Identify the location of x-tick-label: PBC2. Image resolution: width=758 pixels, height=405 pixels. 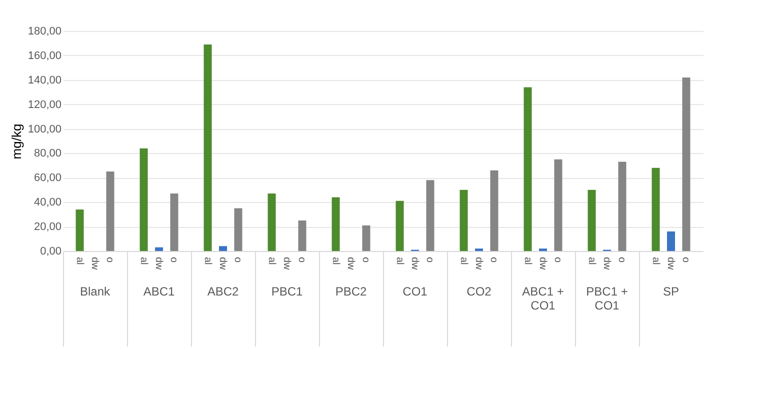
(351, 291).